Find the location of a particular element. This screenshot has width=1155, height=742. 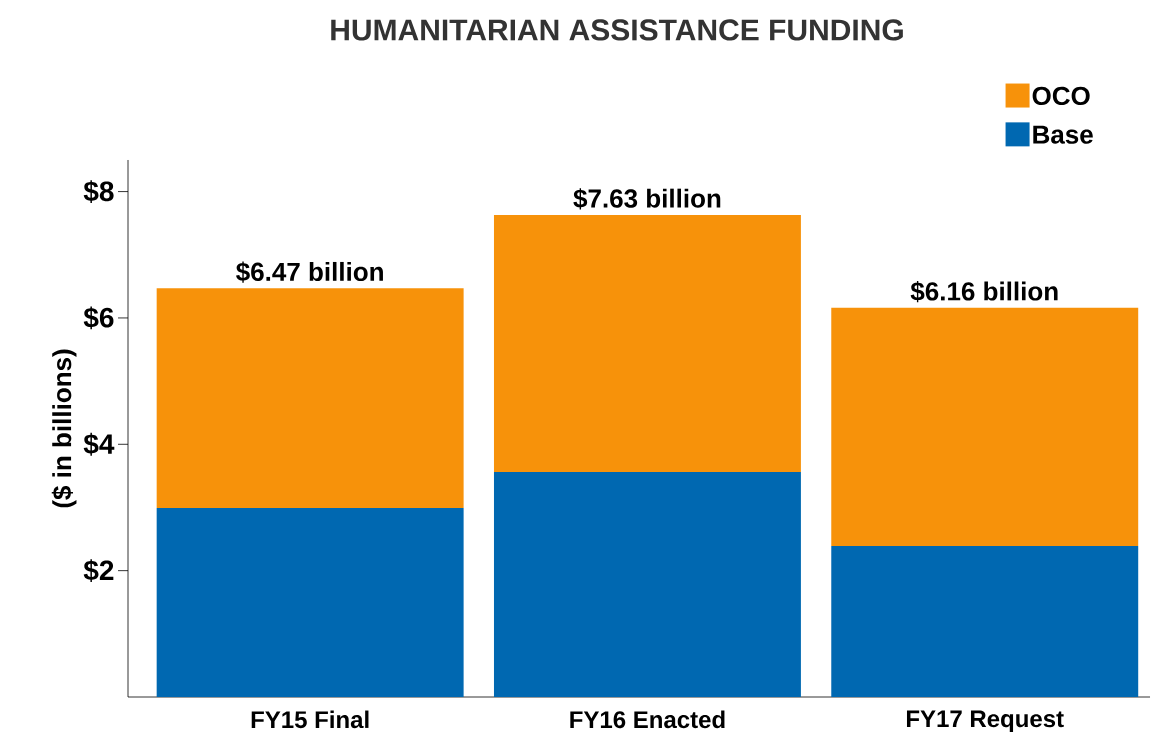

y-tick-label: $2 is located at coordinates (98, 571).